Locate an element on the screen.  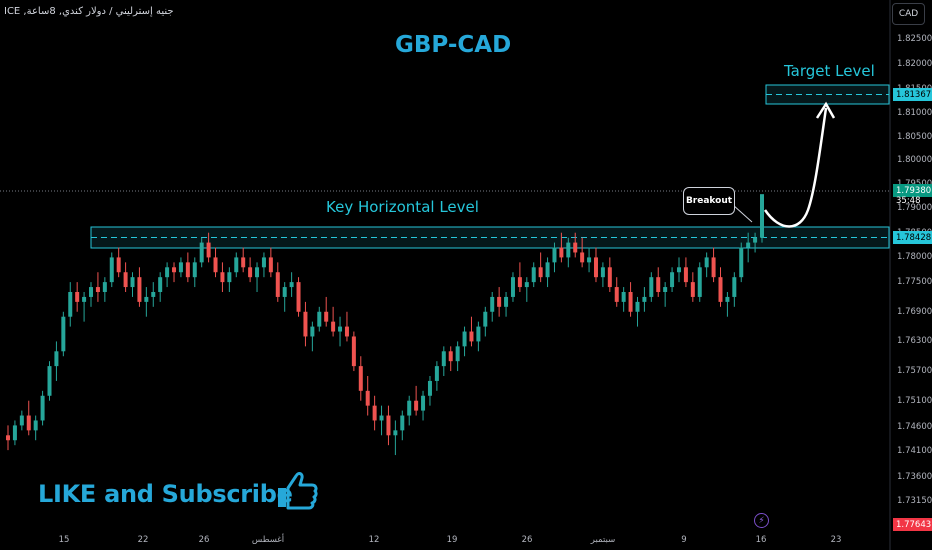
bottom-price-tag: 1.77643 is located at coordinates (912, 524).